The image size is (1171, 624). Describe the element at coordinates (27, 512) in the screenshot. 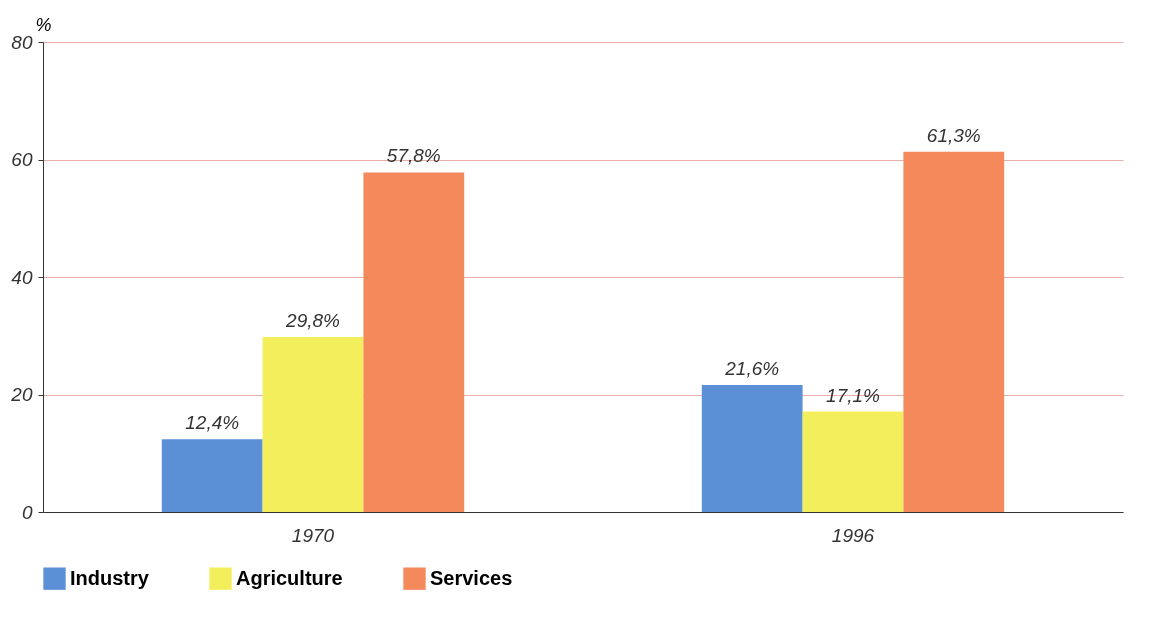

I see `y-tick-label: 0` at that location.